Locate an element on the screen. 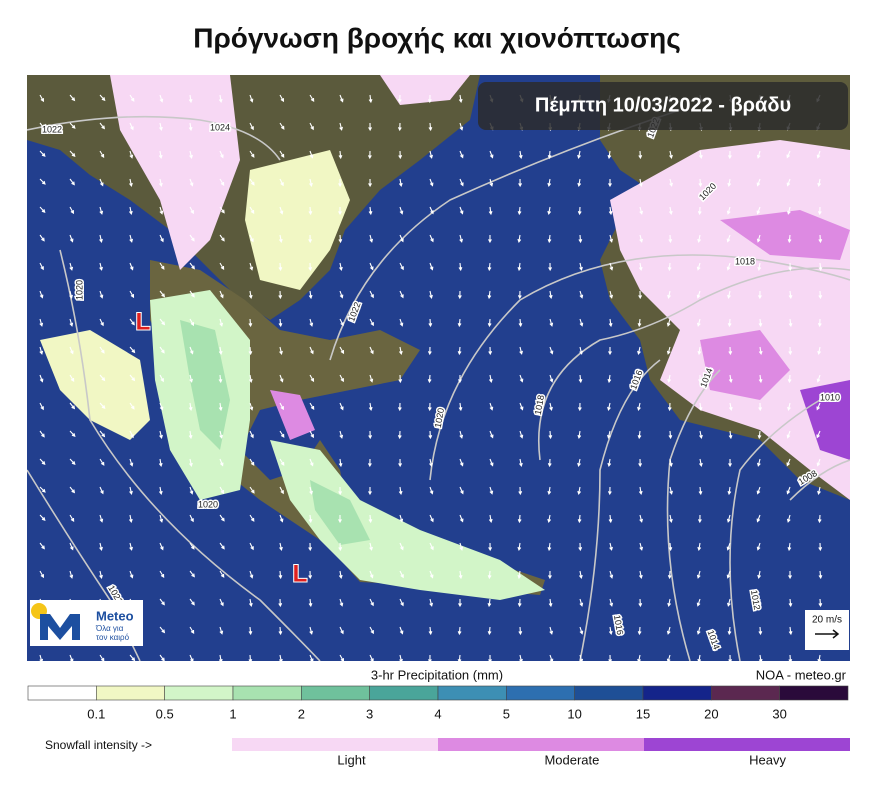  snow-level-label: Moderate is located at coordinates (571, 759).